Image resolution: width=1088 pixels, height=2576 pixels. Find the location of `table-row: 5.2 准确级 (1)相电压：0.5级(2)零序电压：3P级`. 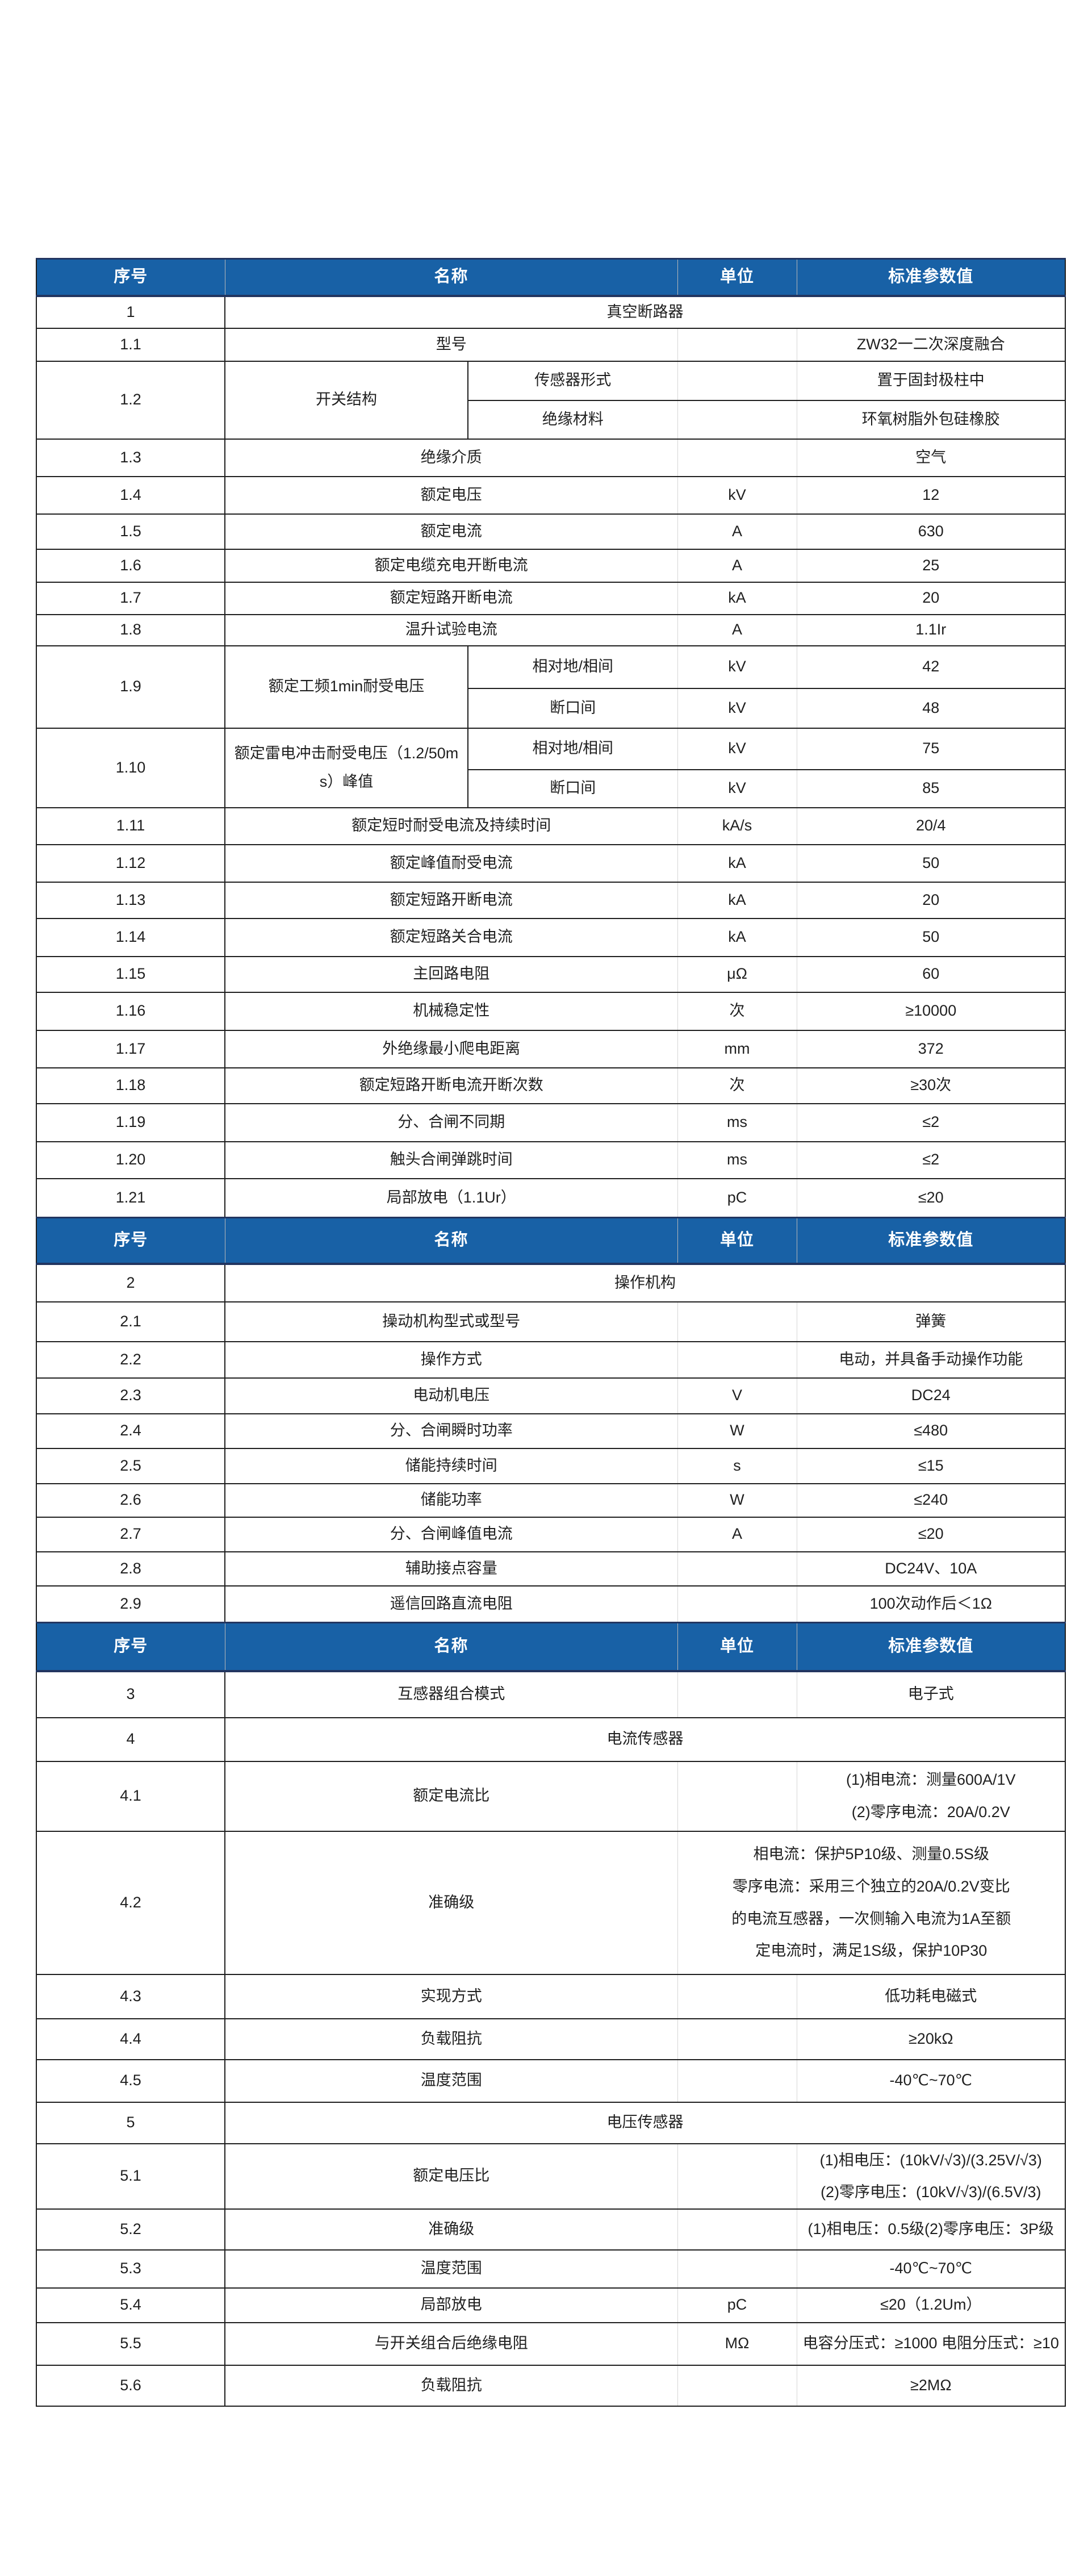

table-row: 5.2 准确级 (1)相电压：0.5级(2)零序电压：3P级 is located at coordinates (551, 2229).